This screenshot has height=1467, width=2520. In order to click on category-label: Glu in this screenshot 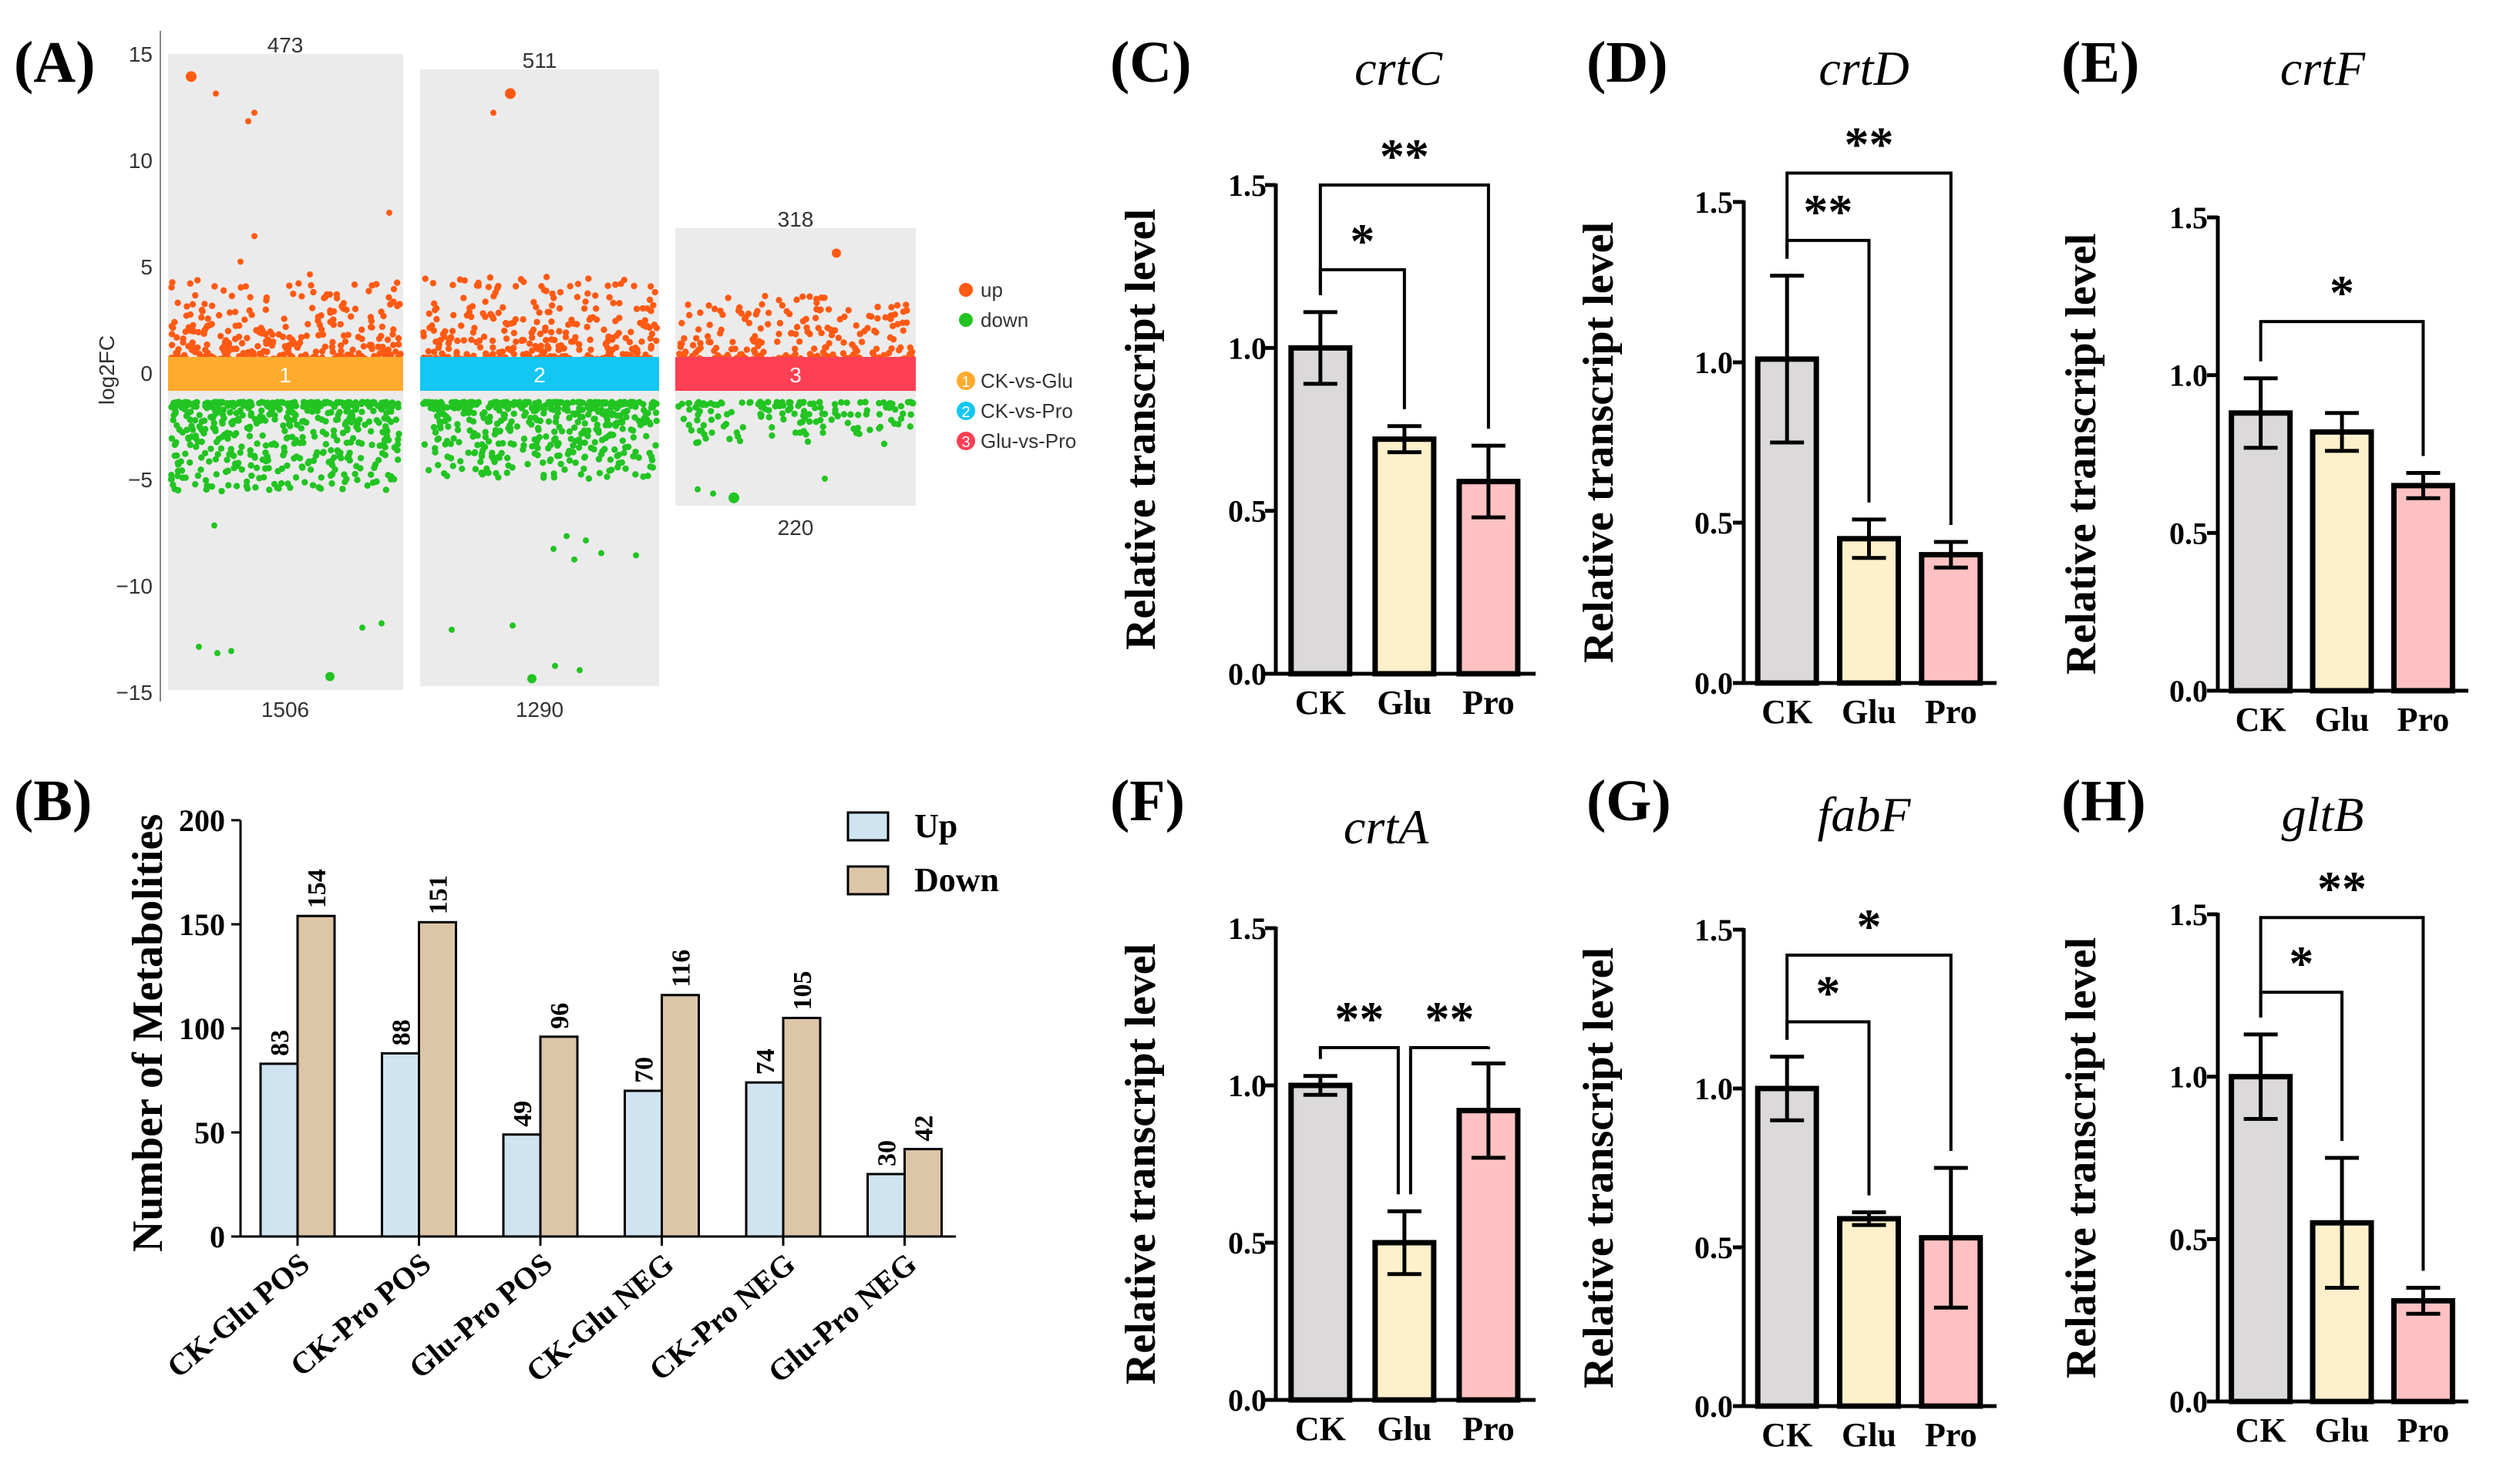, I will do `click(2342, 720)`.